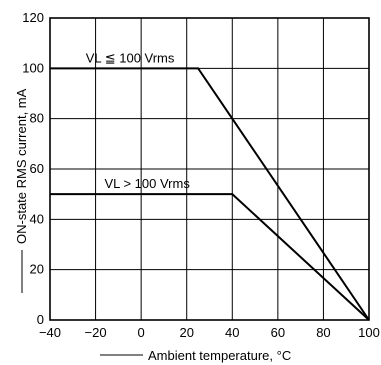 The width and height of the screenshot is (381, 365). What do you see at coordinates (37, 218) in the screenshot?
I see `y-tick-label: 40` at bounding box center [37, 218].